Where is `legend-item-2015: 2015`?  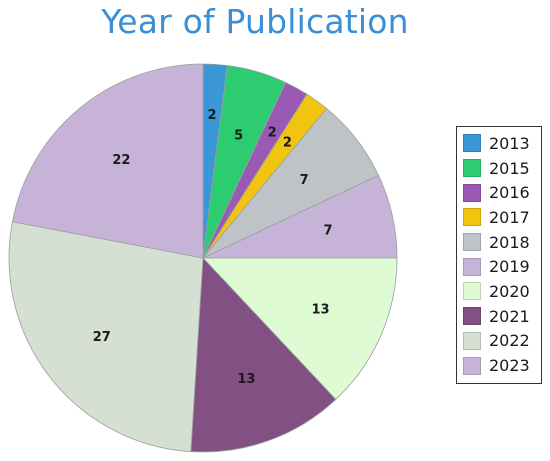
legend-item-2015: 2015 is located at coordinates (499, 168).